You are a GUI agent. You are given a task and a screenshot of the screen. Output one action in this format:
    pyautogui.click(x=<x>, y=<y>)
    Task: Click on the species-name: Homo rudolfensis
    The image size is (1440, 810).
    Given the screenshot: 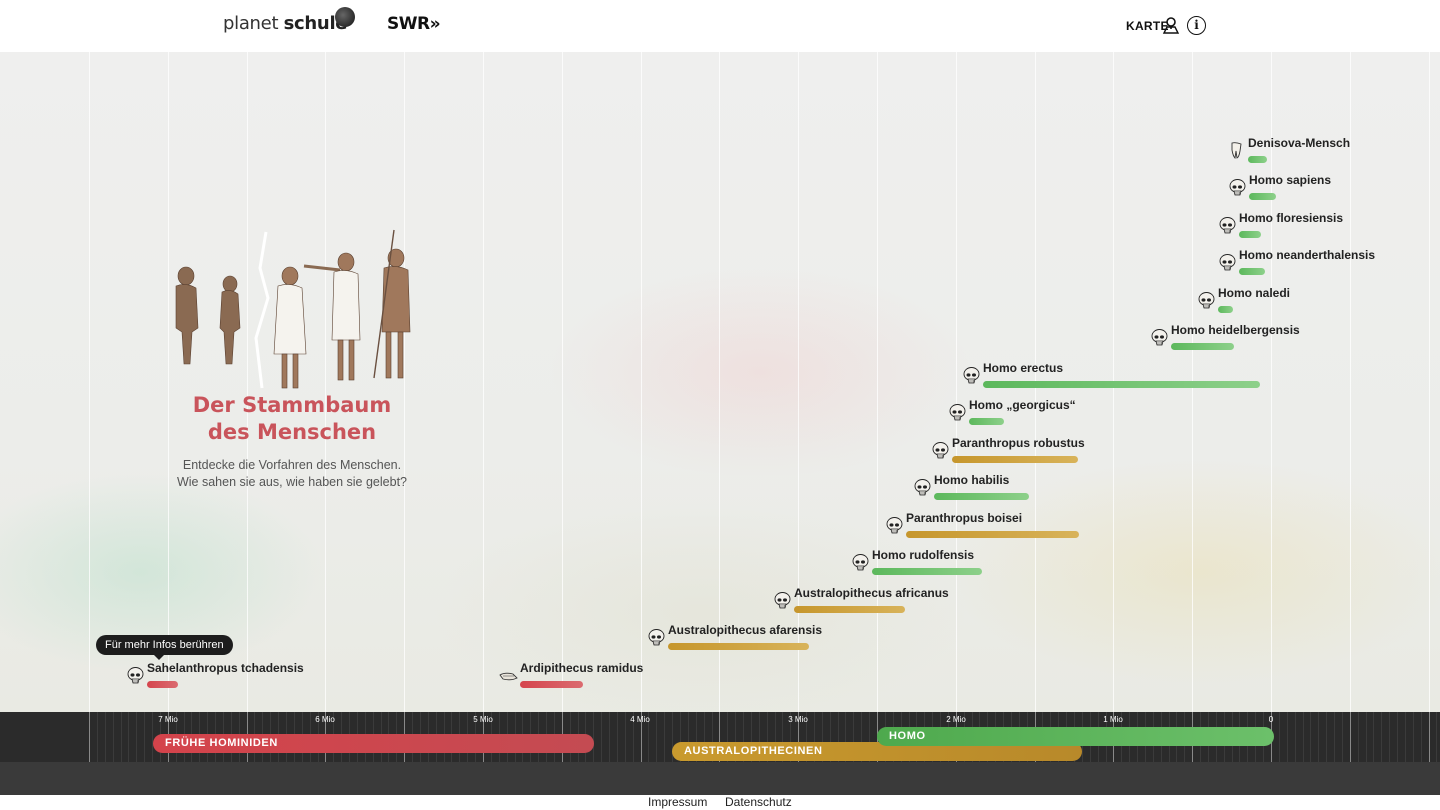 What is the action you would take?
    pyautogui.click(x=923, y=555)
    